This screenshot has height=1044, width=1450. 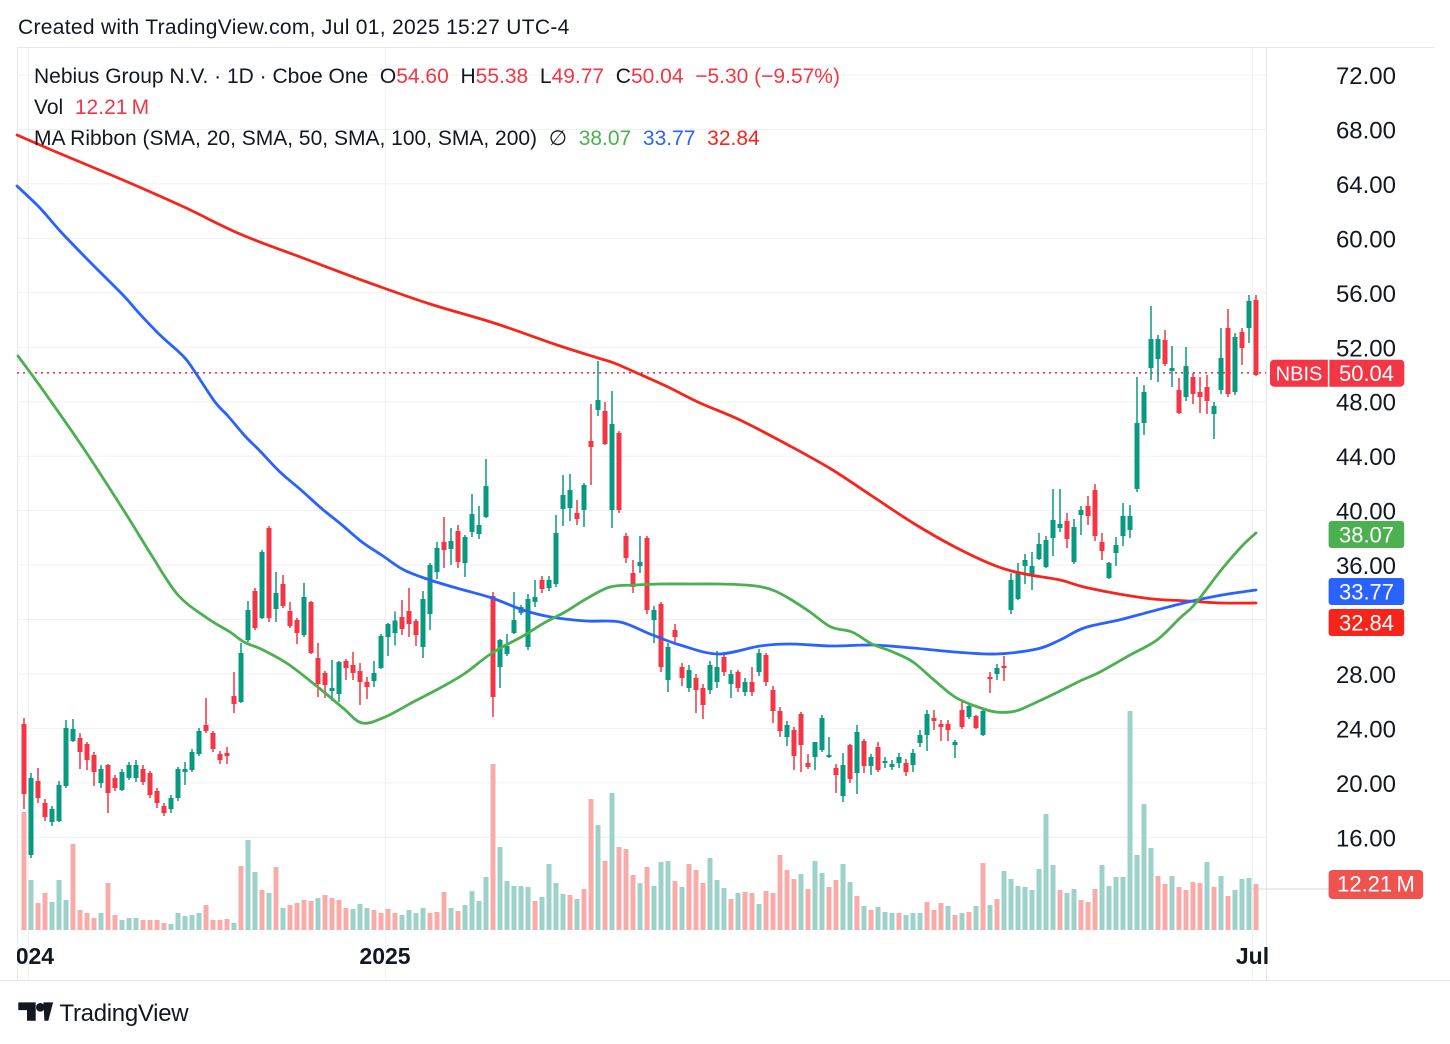 I want to click on svg-text: 24.00, so click(x=1366, y=729).